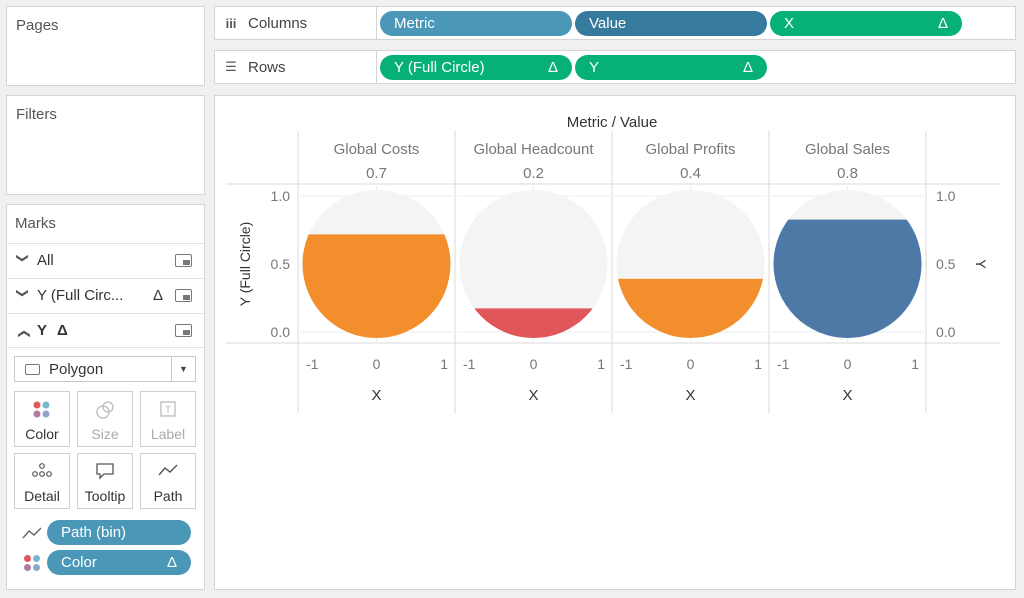  What do you see at coordinates (594, 67) in the screenshot?
I see `pill-label: Y` at bounding box center [594, 67].